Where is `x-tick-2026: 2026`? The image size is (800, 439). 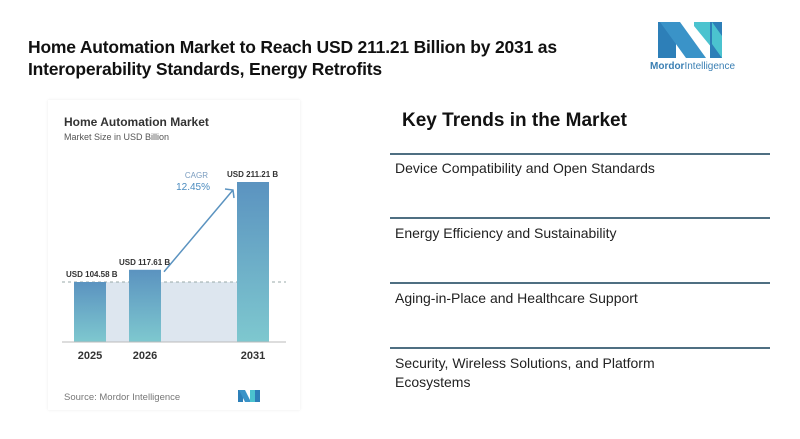 x-tick-2026: 2026 is located at coordinates (145, 356).